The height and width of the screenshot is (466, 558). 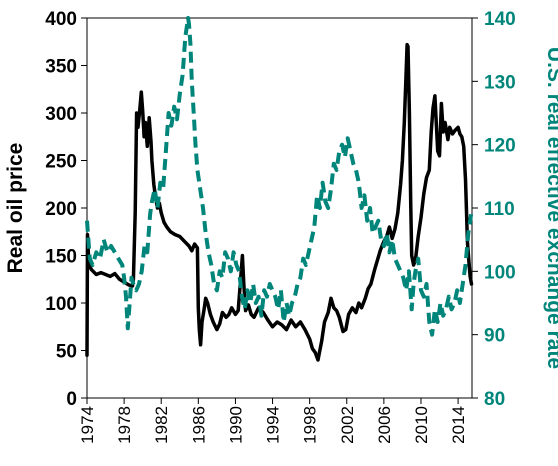 What do you see at coordinates (61, 257) in the screenshot?
I see `left-y-tick-label: 150` at bounding box center [61, 257].